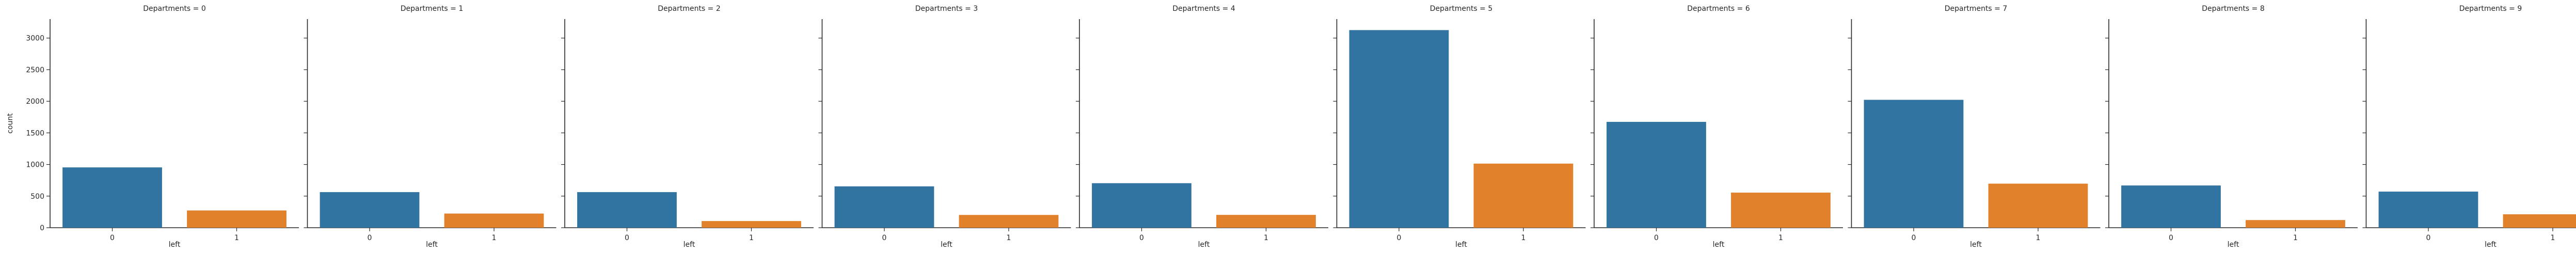 This screenshot has width=2576, height=253. I want to click on y-tick-label-0: 0, so click(42, 228).